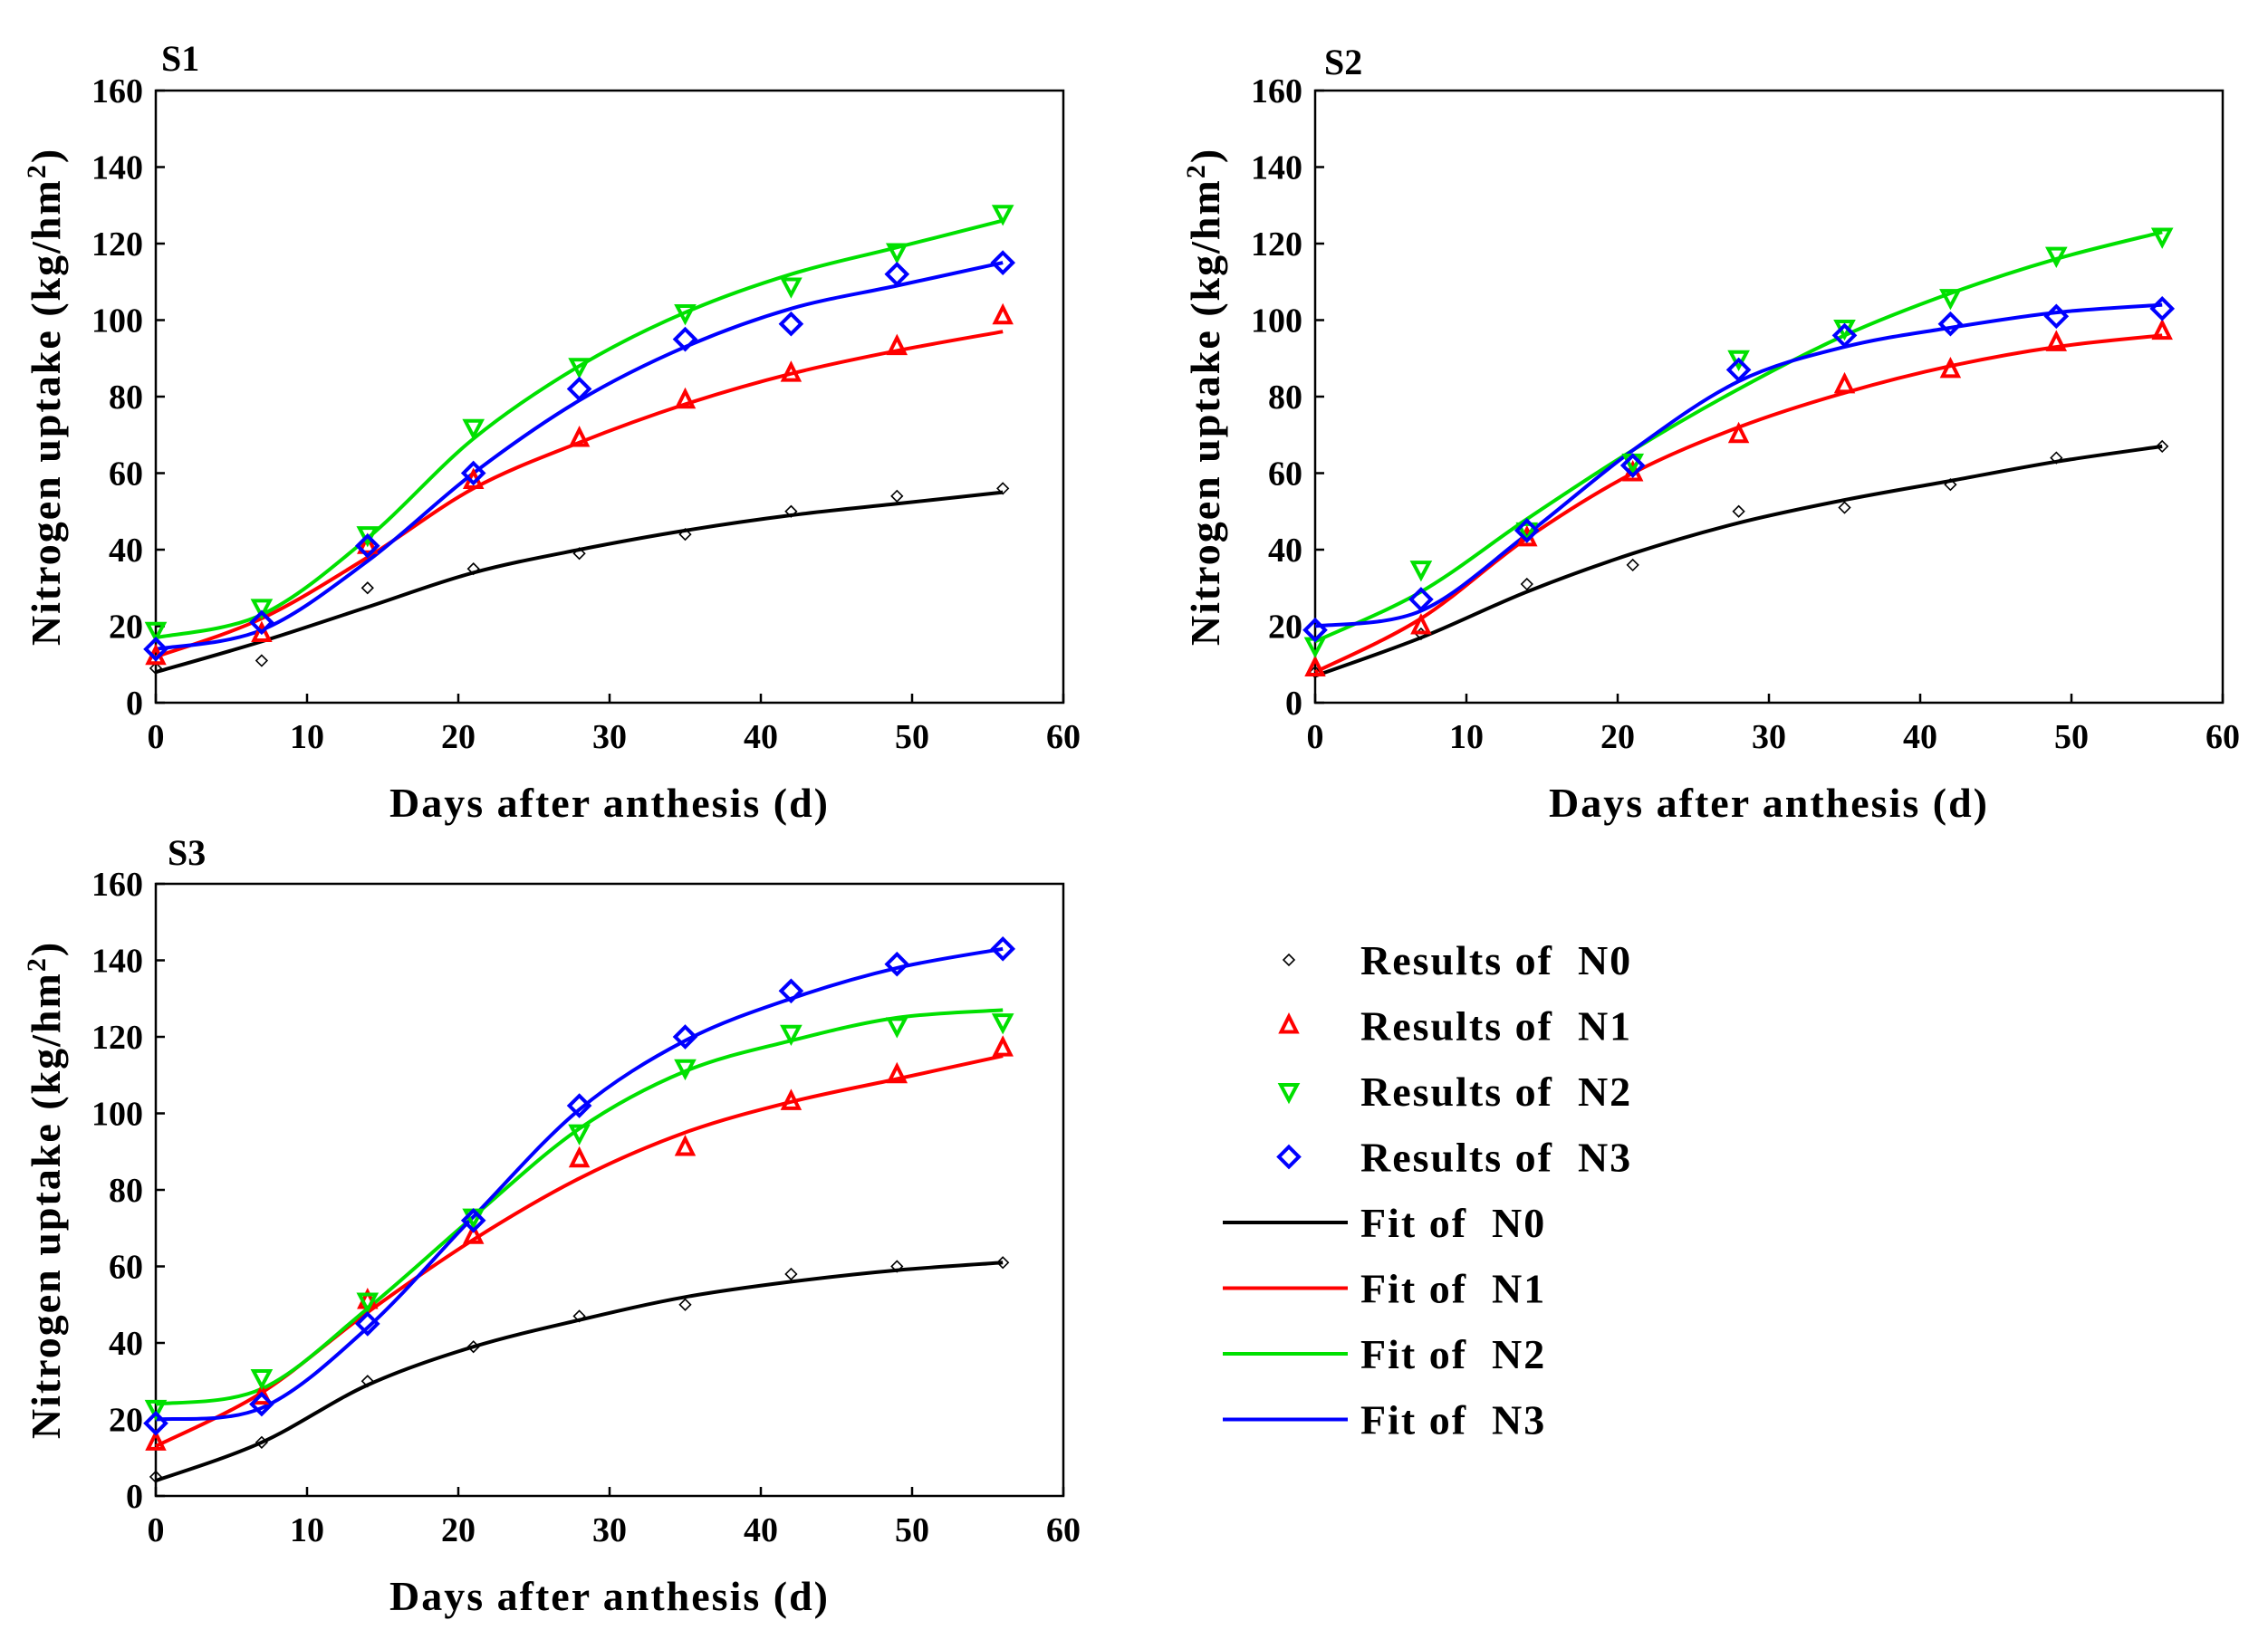 This screenshot has width=2268, height=1649. I want to click on legend-label: Results of N0, so click(1496, 960).